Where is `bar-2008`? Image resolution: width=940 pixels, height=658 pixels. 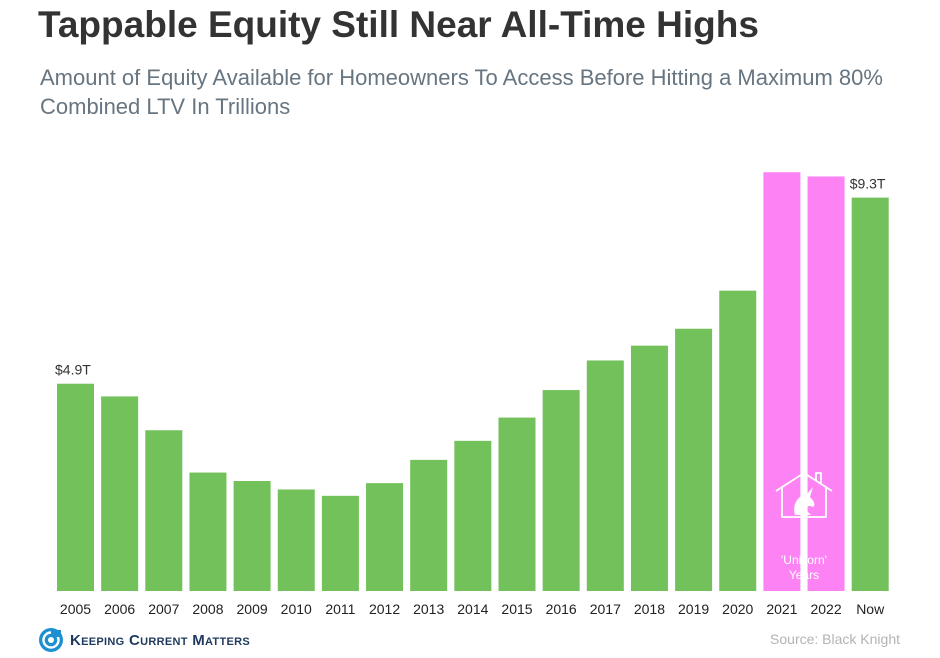
bar-2008 is located at coordinates (208, 531).